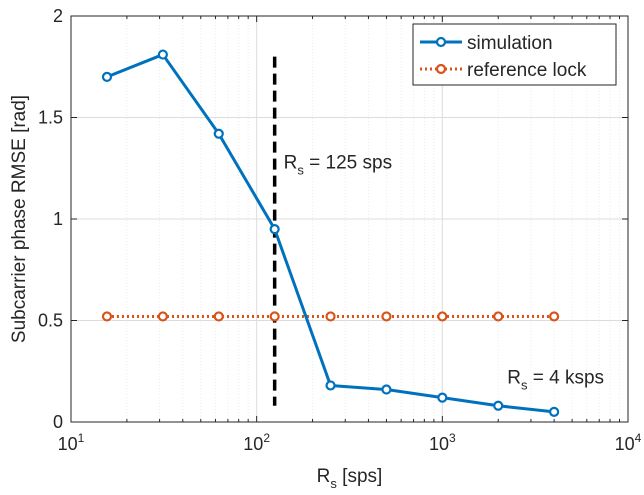  What do you see at coordinates (555, 379) in the screenshot?
I see `annotation-label: Rs = 4 ksps` at bounding box center [555, 379].